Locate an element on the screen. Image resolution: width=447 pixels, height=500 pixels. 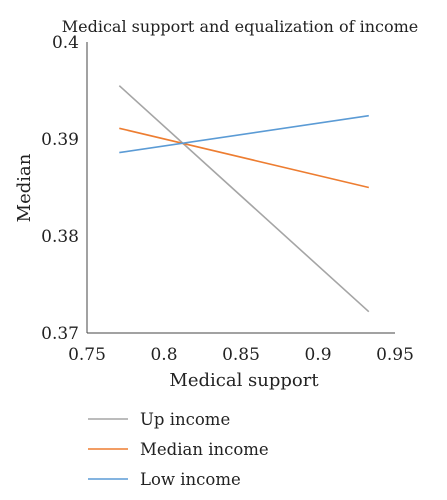
y-tick-label-2: 0.39 is located at coordinates (60, 140).